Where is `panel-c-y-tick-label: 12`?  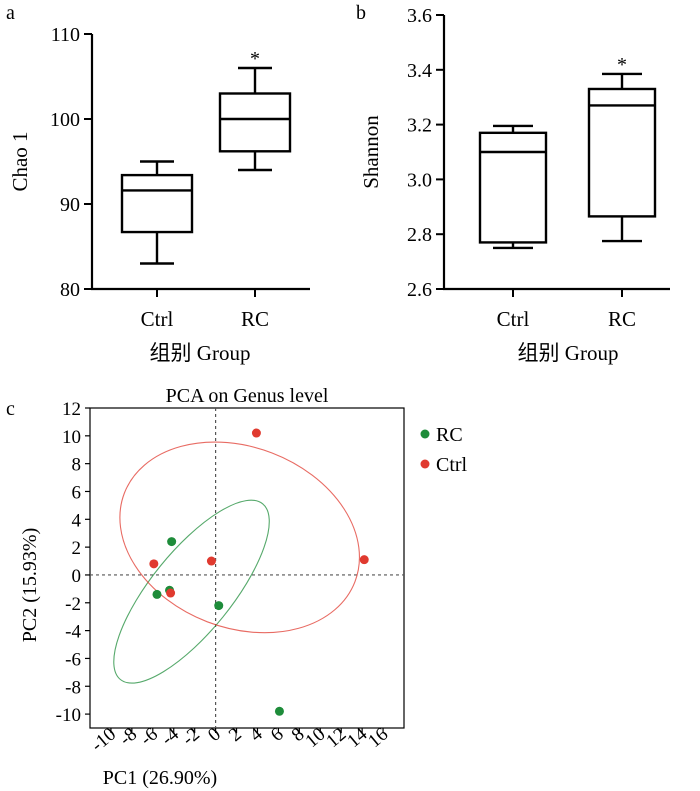 panel-c-y-tick-label: 12 is located at coordinates (71, 409).